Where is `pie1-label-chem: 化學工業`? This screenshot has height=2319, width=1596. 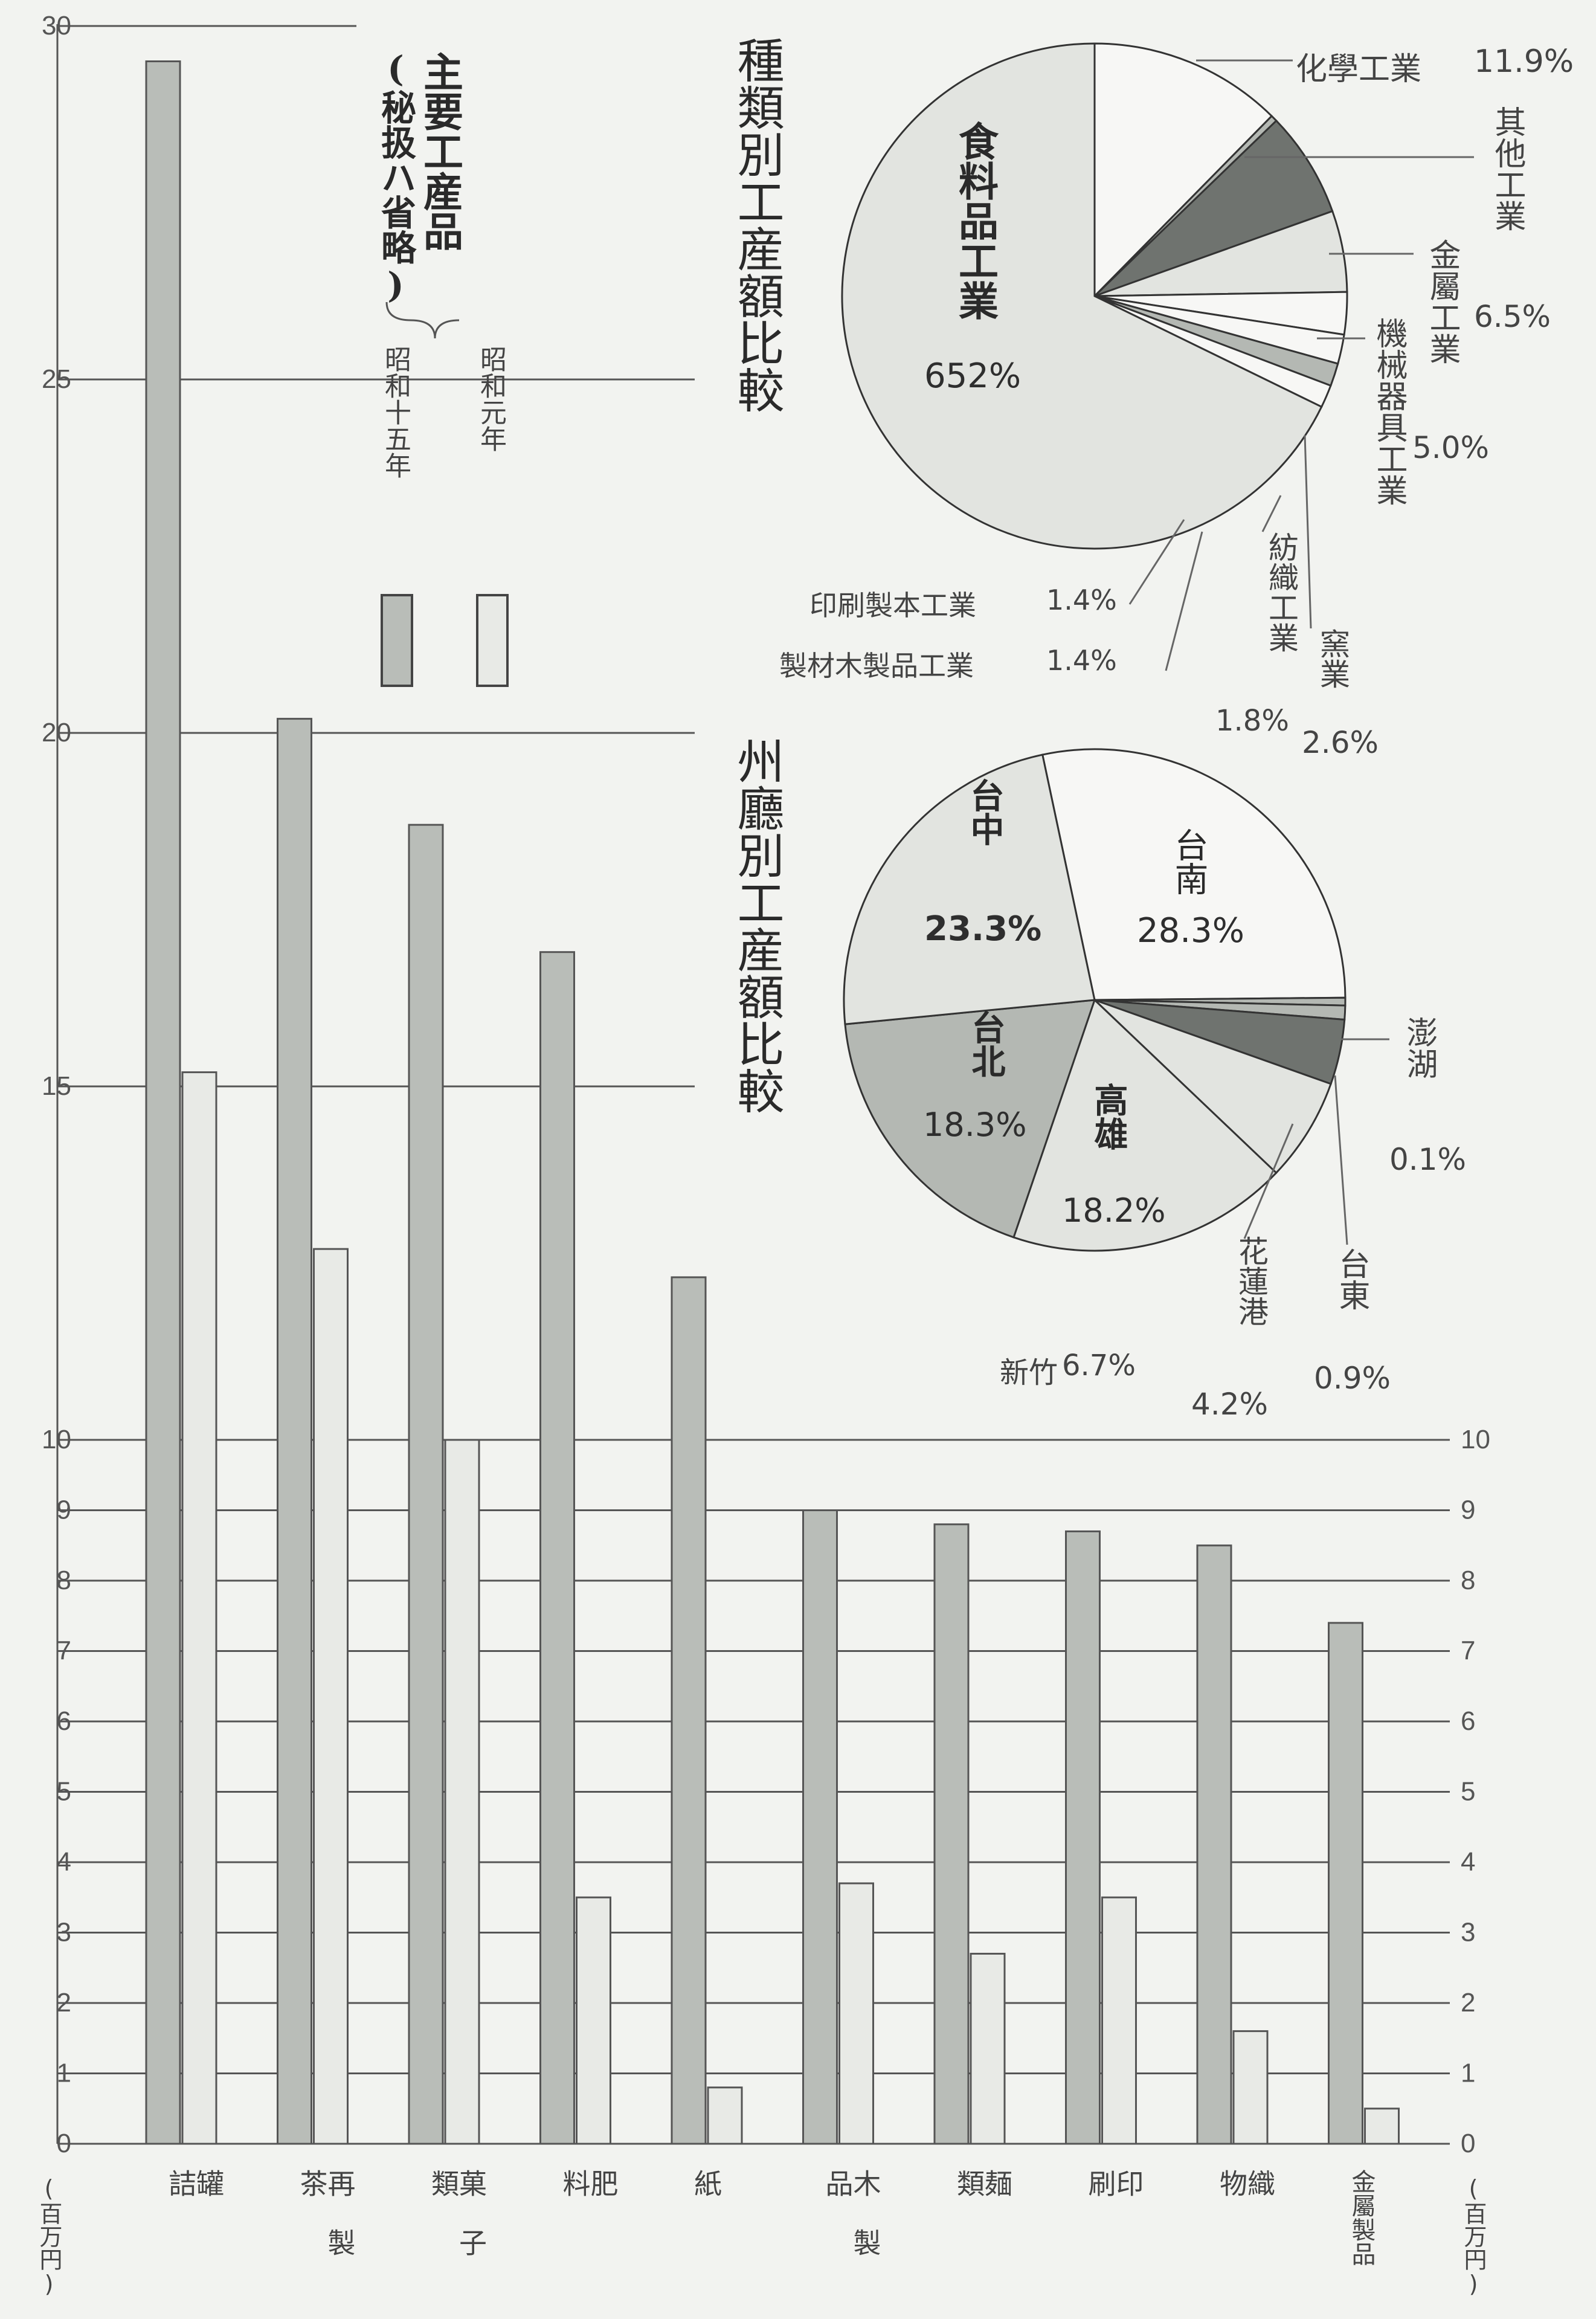
pie1-label-chem: 化學工業 is located at coordinates (1358, 66).